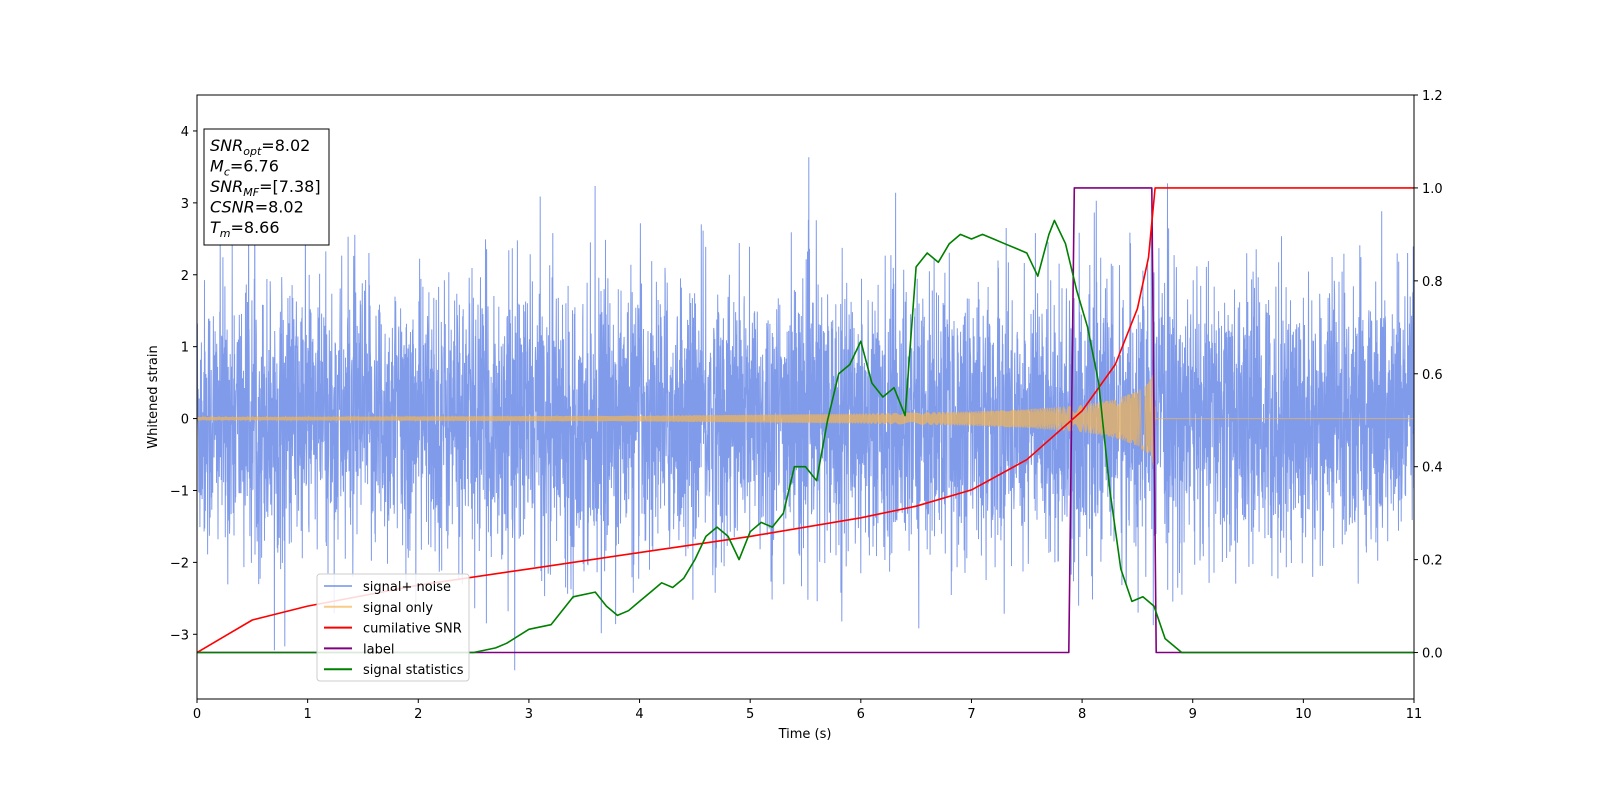 The image size is (1600, 804). Describe the element at coordinates (1432, 189) in the screenshot. I see `y-right-tick-label: 1.0` at that location.